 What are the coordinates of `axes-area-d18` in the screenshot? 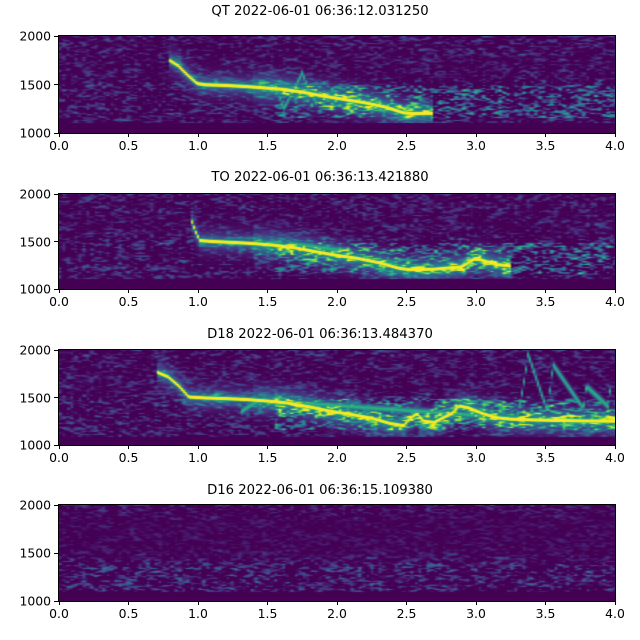 It's located at (336, 397).